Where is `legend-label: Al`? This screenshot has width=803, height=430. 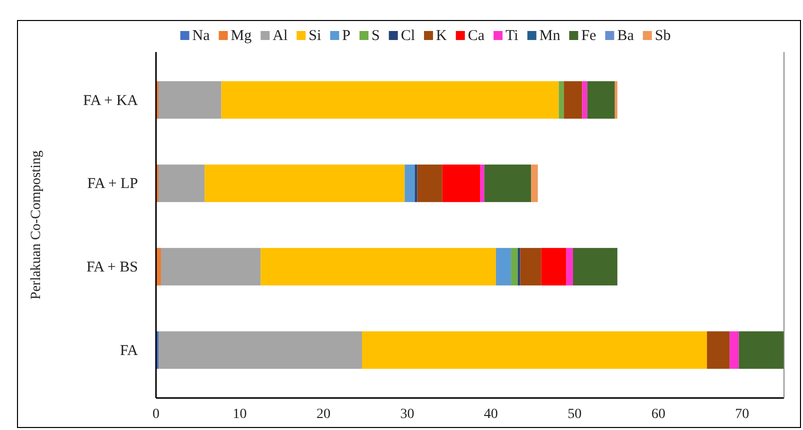
legend-label: Al is located at coordinates (280, 36).